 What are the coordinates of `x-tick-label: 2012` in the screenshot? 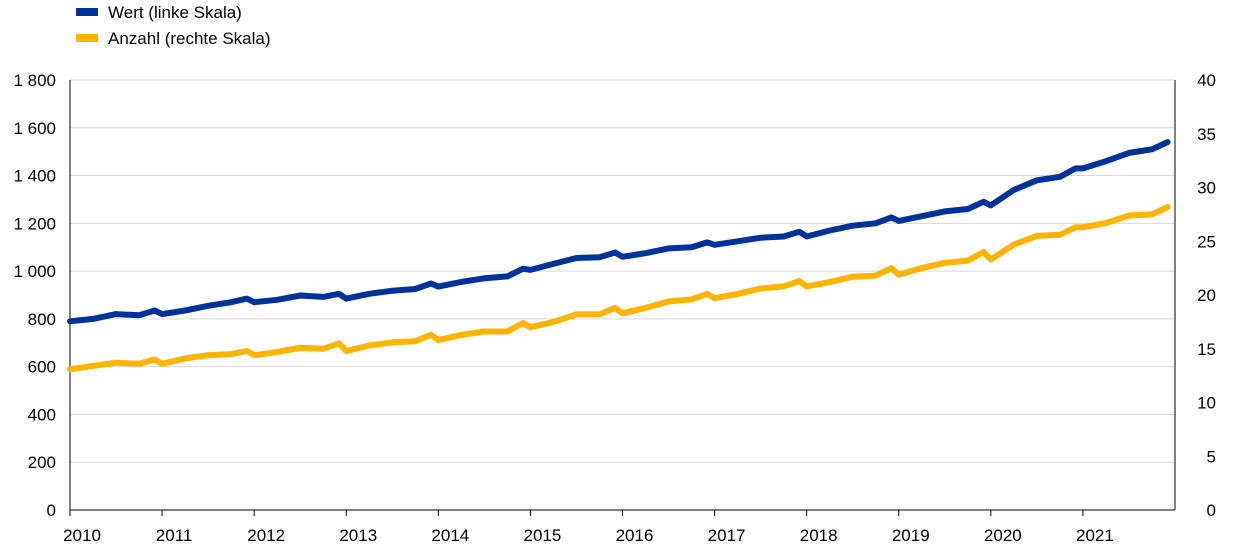 It's located at (266, 535).